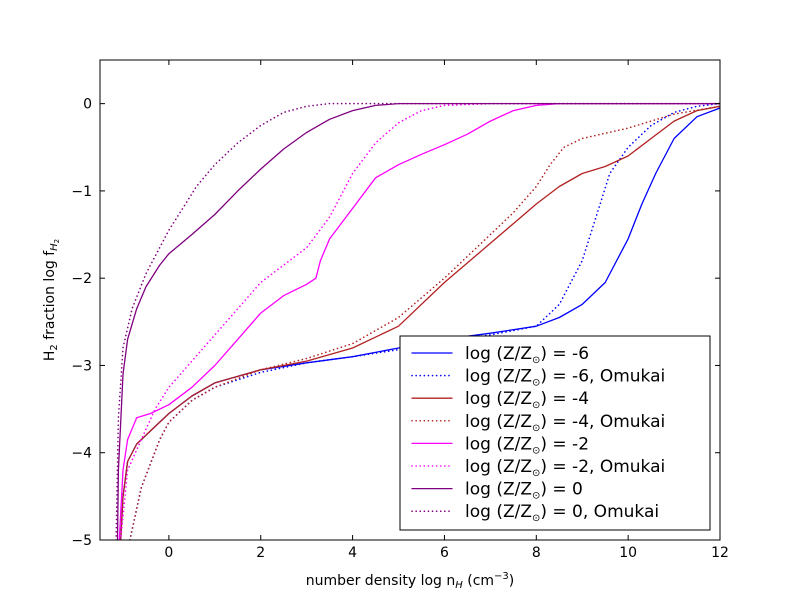 This screenshot has height=600, width=800. What do you see at coordinates (720, 553) in the screenshot?
I see `x-tick-label: 12` at bounding box center [720, 553].